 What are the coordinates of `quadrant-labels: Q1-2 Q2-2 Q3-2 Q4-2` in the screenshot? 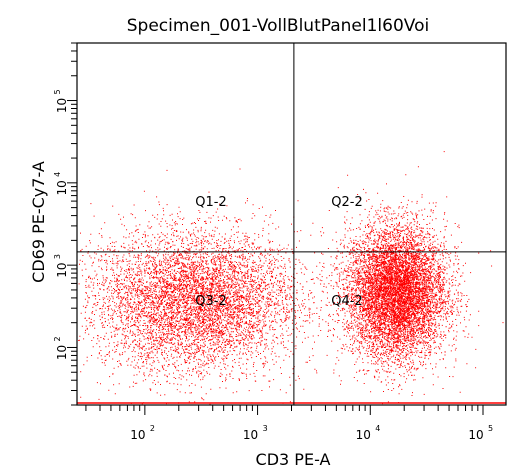 It's located at (278, 252).